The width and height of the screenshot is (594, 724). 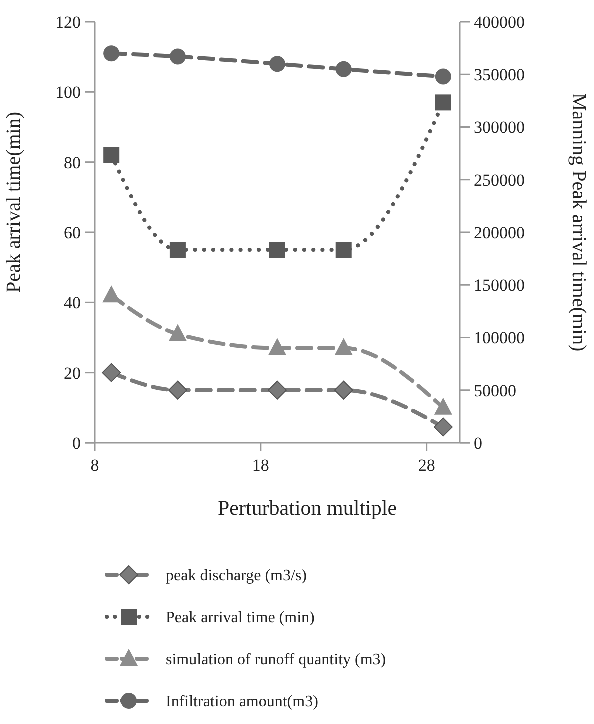 What do you see at coordinates (72, 303) in the screenshot?
I see `y-tick-label: 40` at bounding box center [72, 303].